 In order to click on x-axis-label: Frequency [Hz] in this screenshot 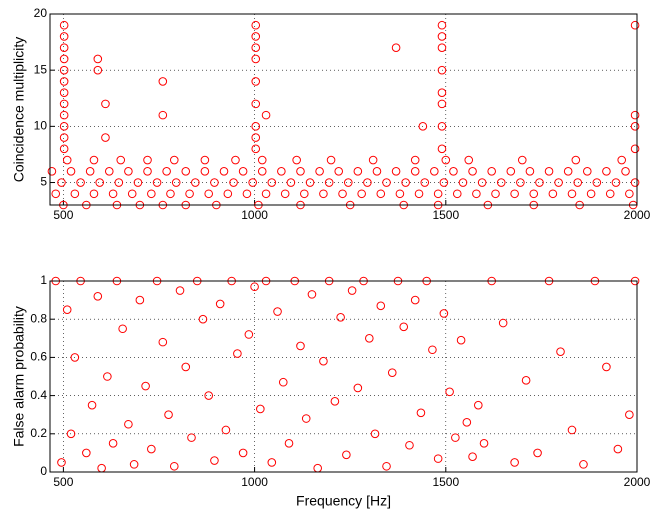, I will do `click(343, 501)`.